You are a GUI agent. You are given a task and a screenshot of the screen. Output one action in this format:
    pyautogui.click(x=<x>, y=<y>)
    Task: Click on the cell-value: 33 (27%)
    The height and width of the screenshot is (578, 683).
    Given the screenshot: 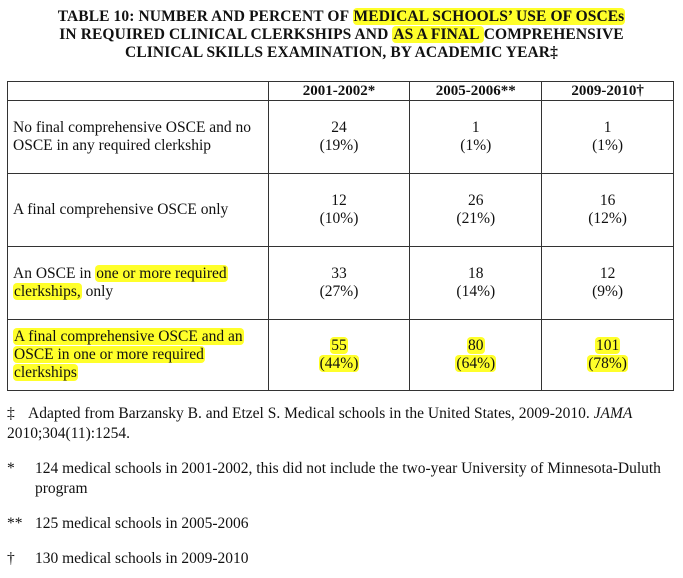 What is the action you would take?
    pyautogui.click(x=339, y=283)
    